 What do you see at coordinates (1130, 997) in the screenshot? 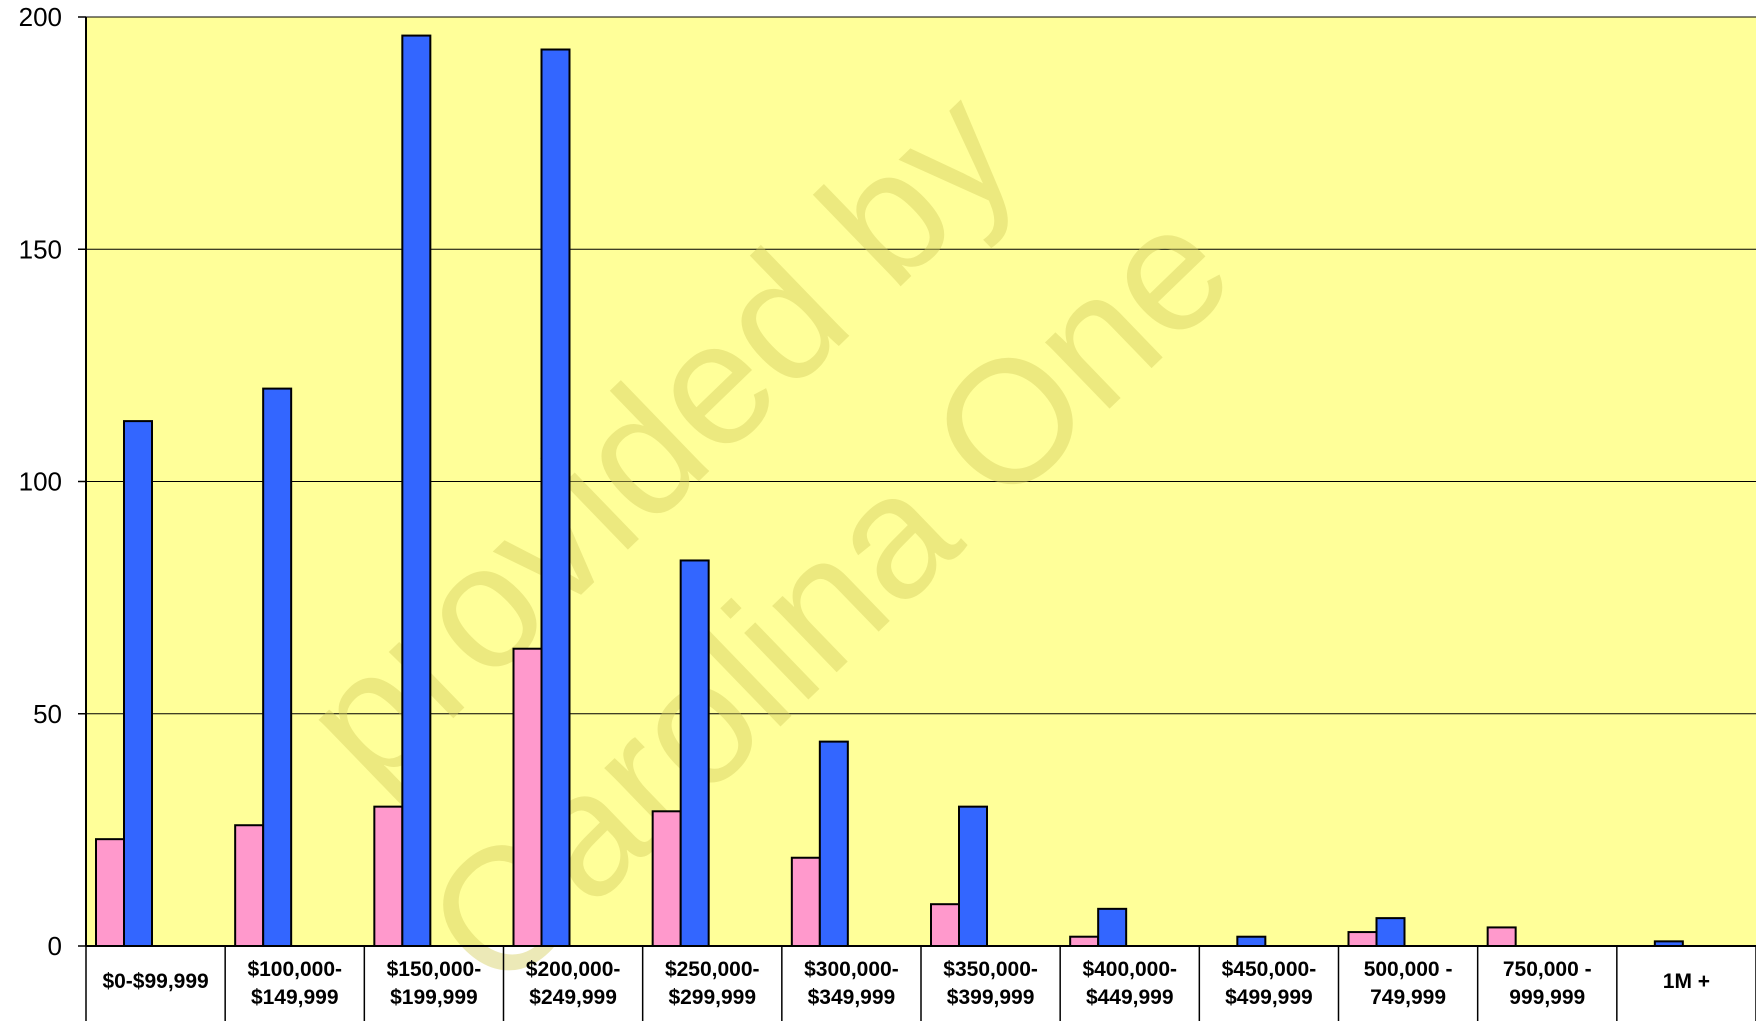
I see `xtick-label-8-line-2: $449,999` at bounding box center [1130, 997].